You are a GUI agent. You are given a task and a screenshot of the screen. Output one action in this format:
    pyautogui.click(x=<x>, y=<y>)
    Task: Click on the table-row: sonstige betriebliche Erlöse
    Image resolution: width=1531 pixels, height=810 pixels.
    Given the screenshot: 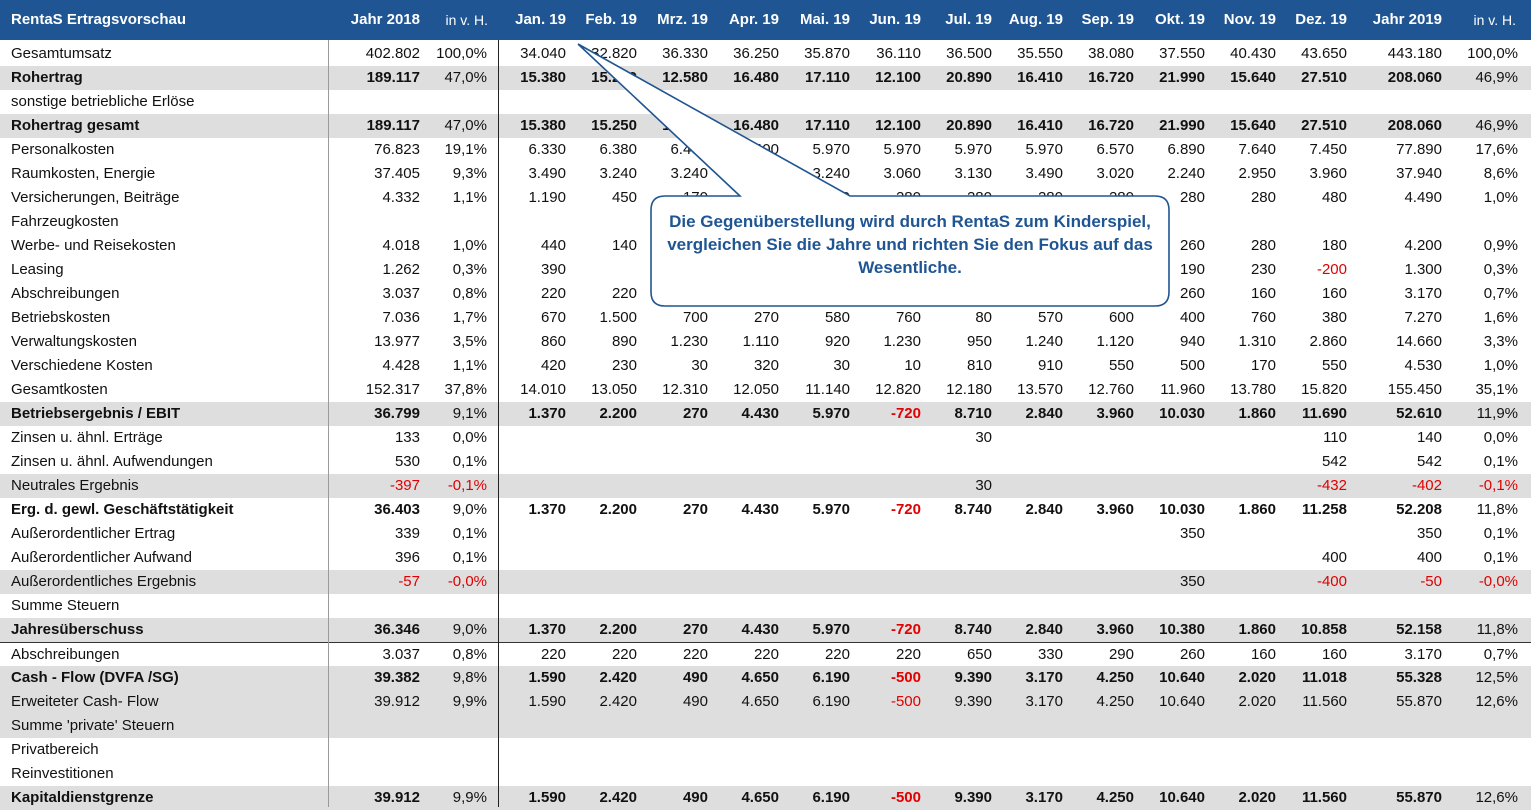 What is the action you would take?
    pyautogui.click(x=765, y=102)
    